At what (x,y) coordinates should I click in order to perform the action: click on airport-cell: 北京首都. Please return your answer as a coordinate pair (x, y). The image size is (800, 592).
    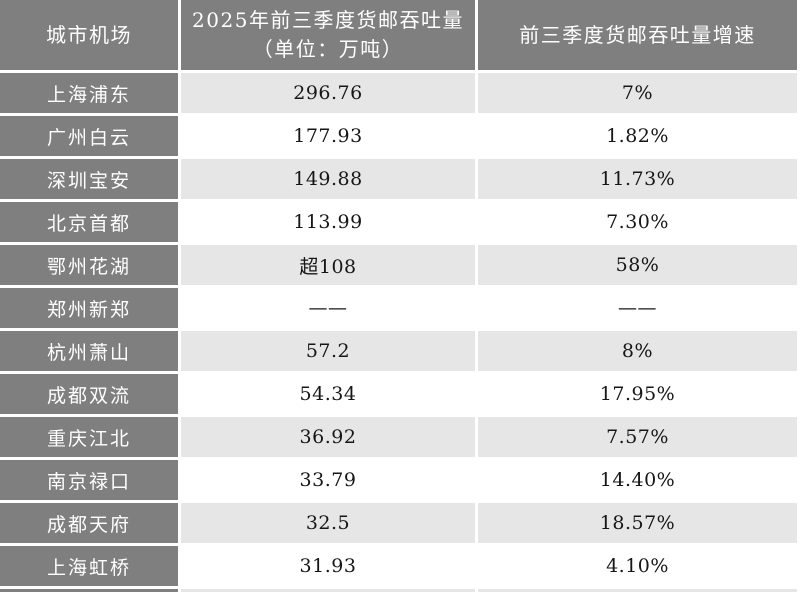
    Looking at the image, I should click on (89, 222).